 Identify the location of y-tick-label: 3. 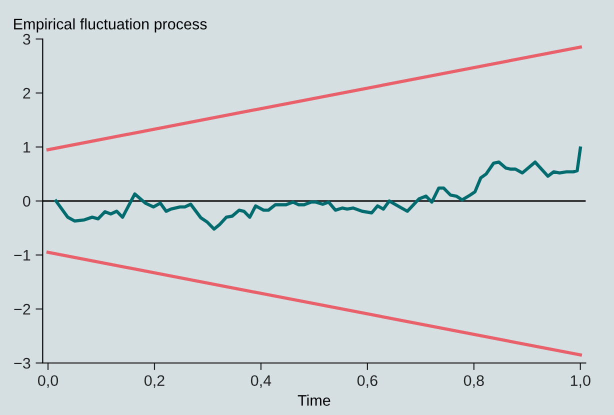
(26, 39).